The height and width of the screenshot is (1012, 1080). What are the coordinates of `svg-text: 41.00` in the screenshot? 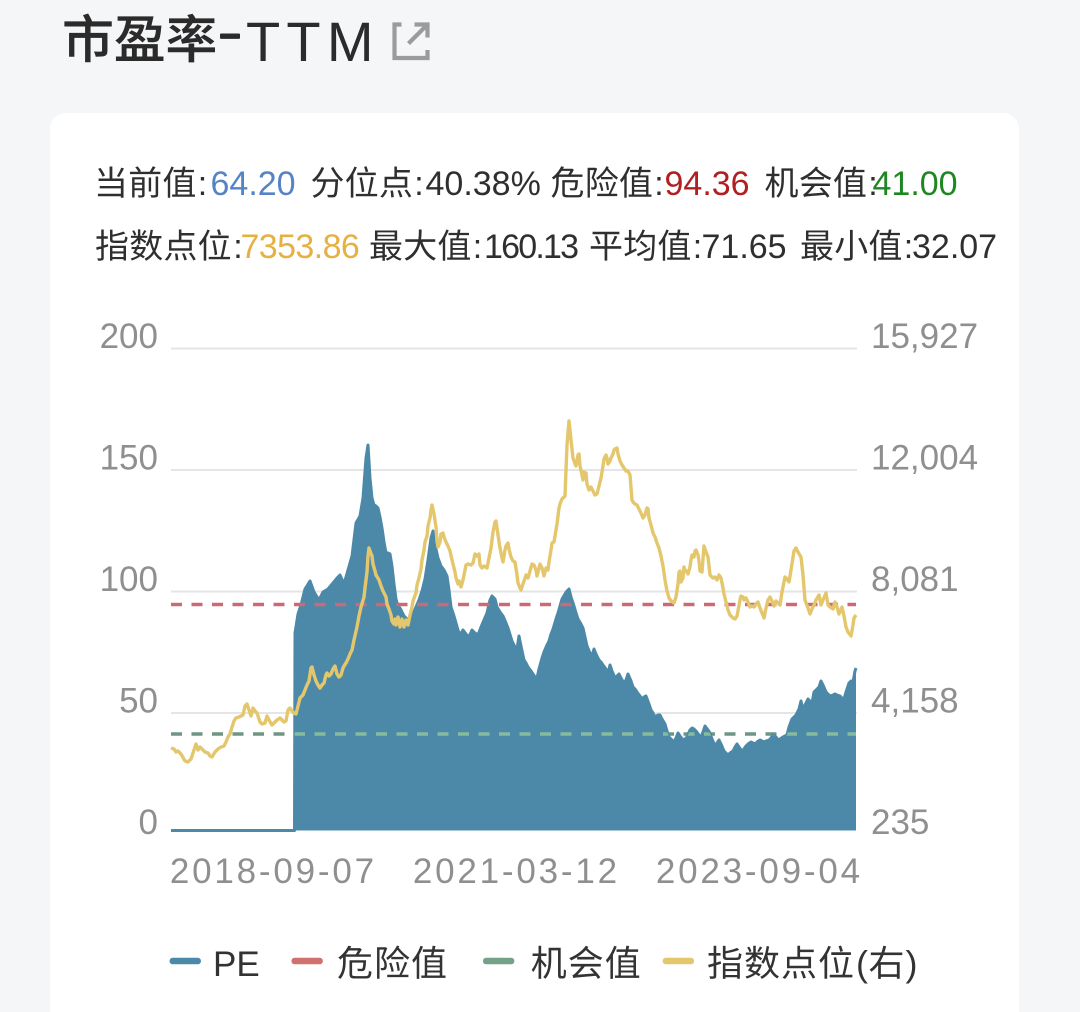 It's located at (915, 184).